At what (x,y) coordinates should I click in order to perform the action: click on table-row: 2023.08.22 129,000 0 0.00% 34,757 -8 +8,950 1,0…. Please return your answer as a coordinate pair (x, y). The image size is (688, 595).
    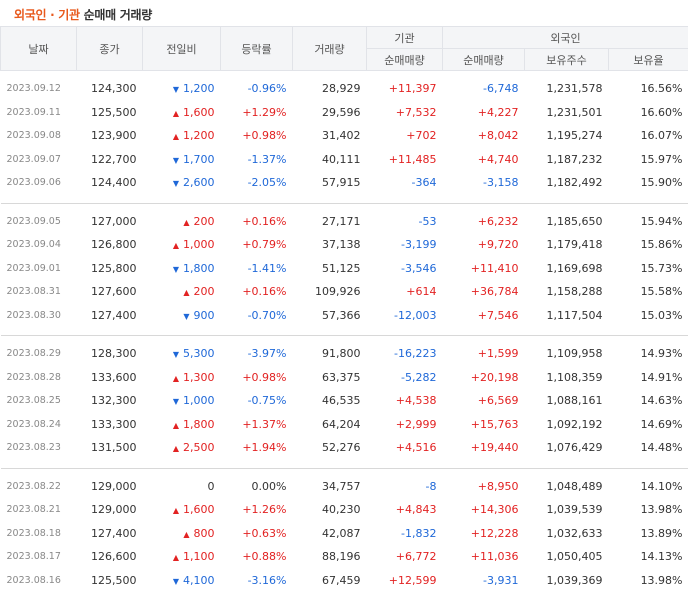
    Looking at the image, I should click on (344, 487).